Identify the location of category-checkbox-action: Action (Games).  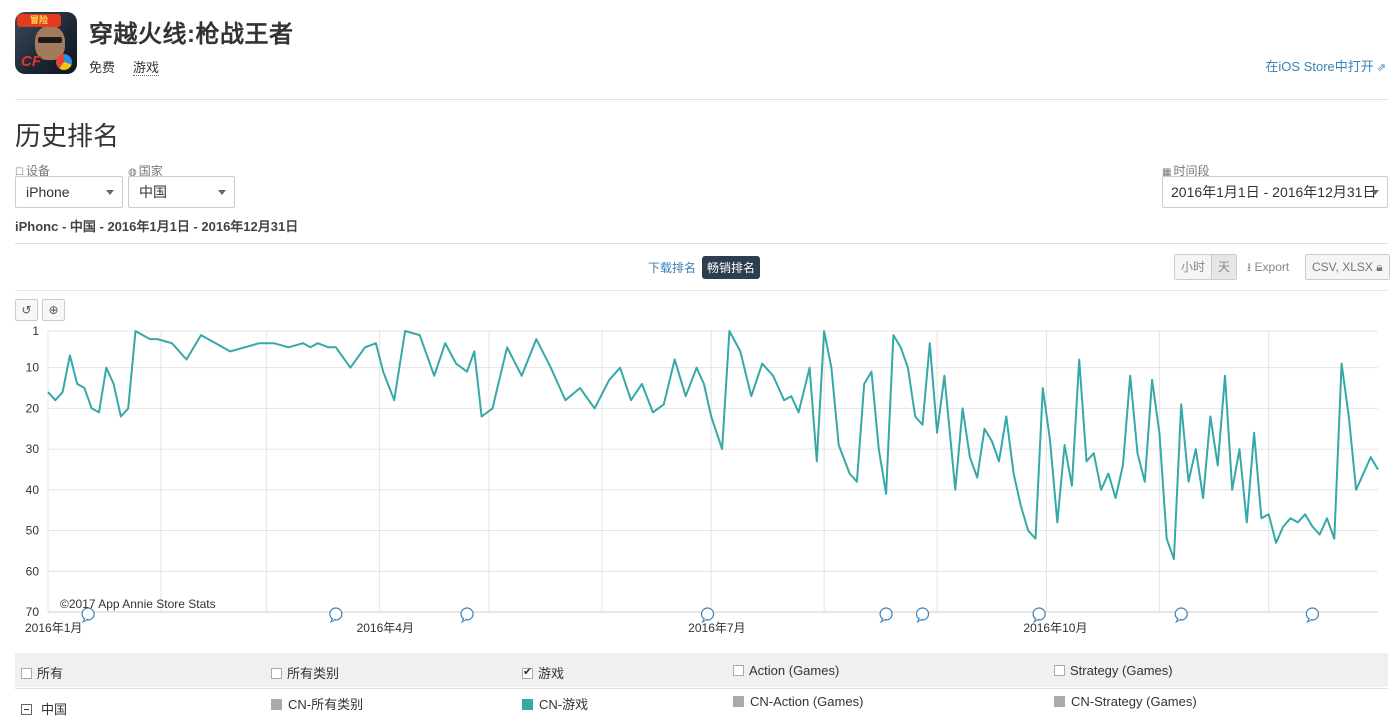
(786, 670).